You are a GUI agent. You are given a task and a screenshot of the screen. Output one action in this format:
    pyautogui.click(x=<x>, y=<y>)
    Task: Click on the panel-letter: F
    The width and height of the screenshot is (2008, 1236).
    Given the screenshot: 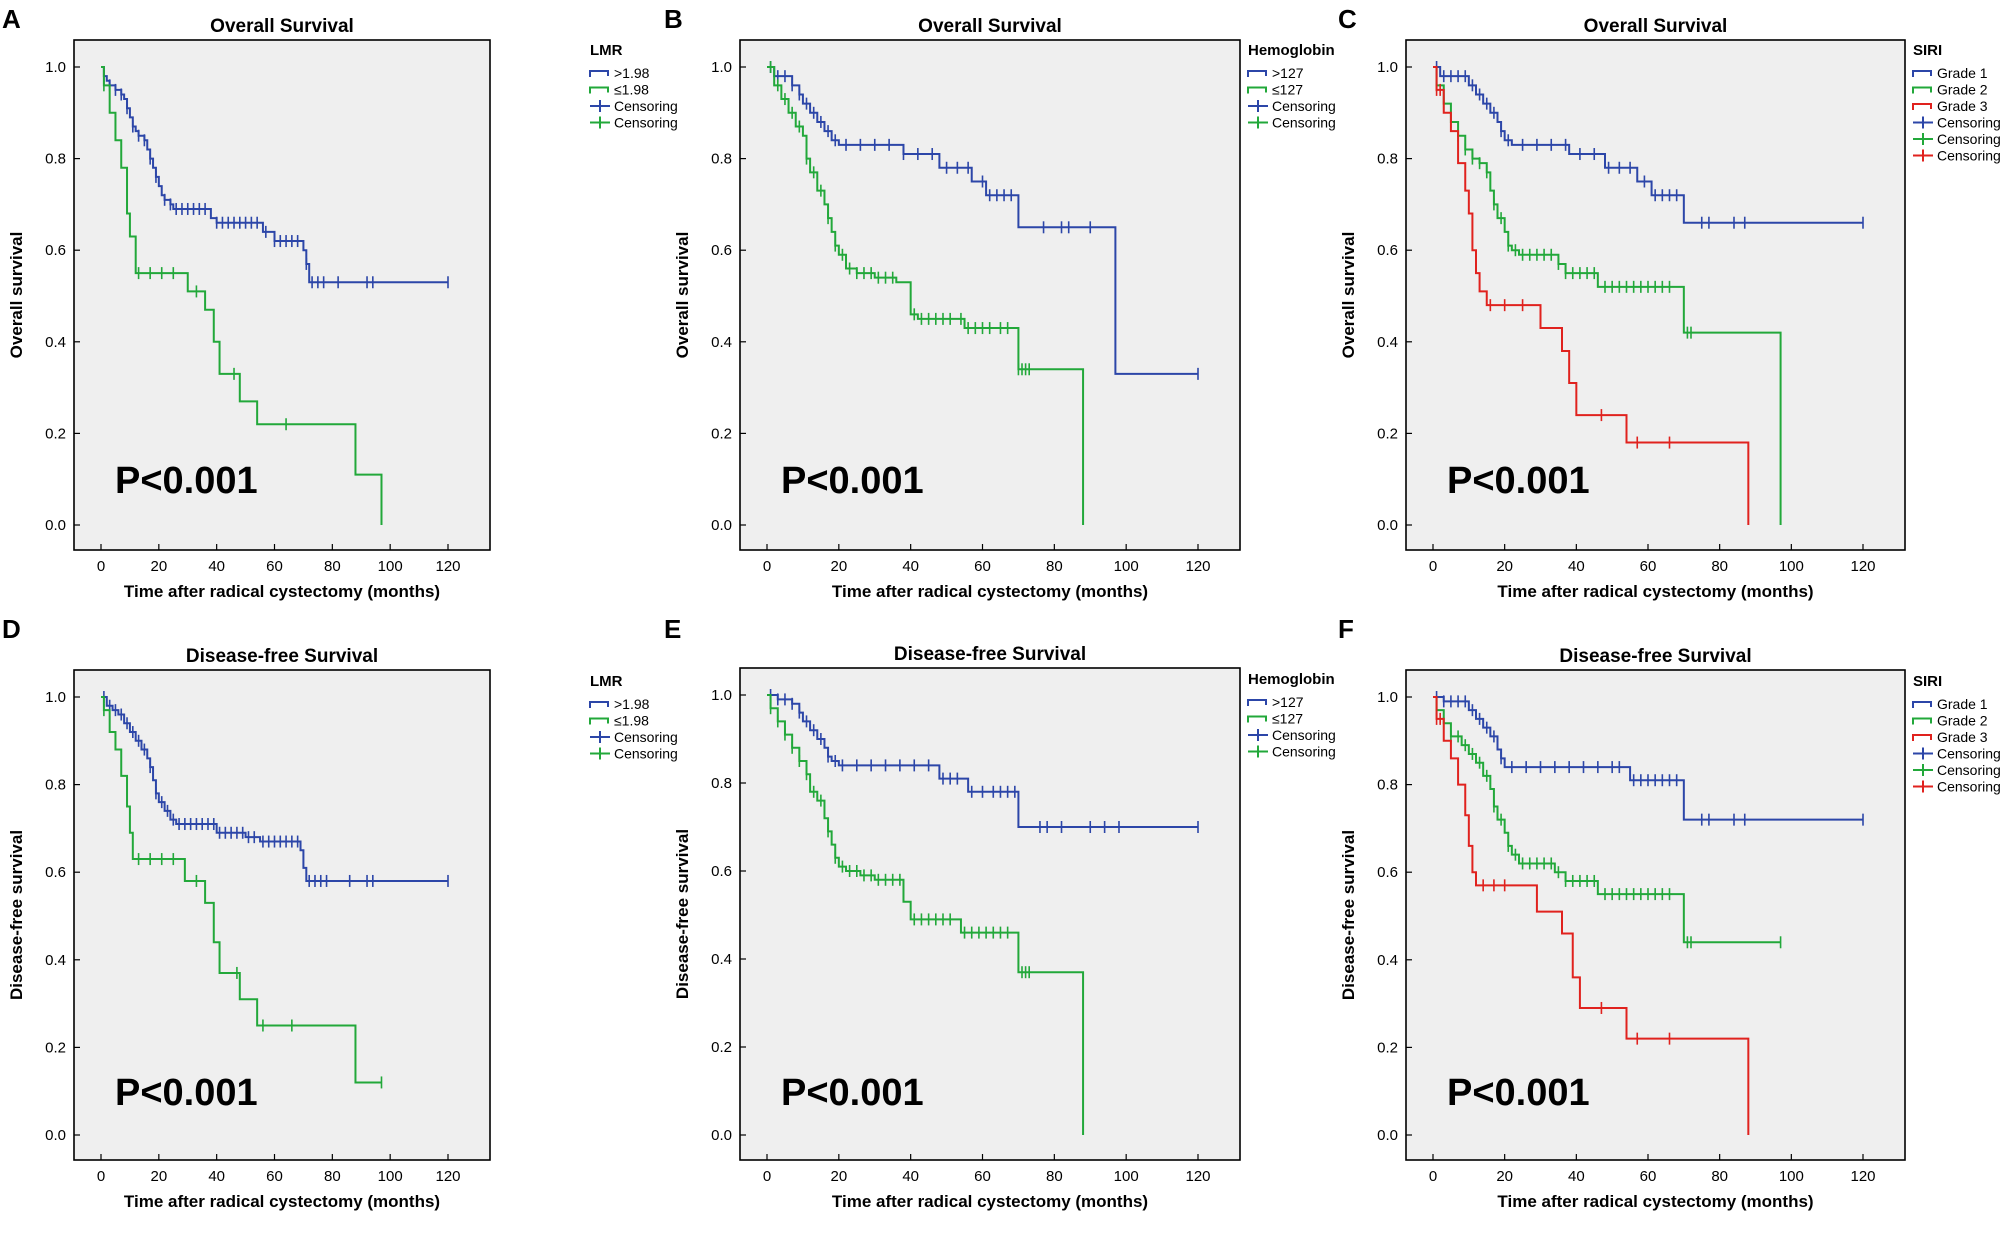 What is the action you would take?
    pyautogui.click(x=1346, y=629)
    